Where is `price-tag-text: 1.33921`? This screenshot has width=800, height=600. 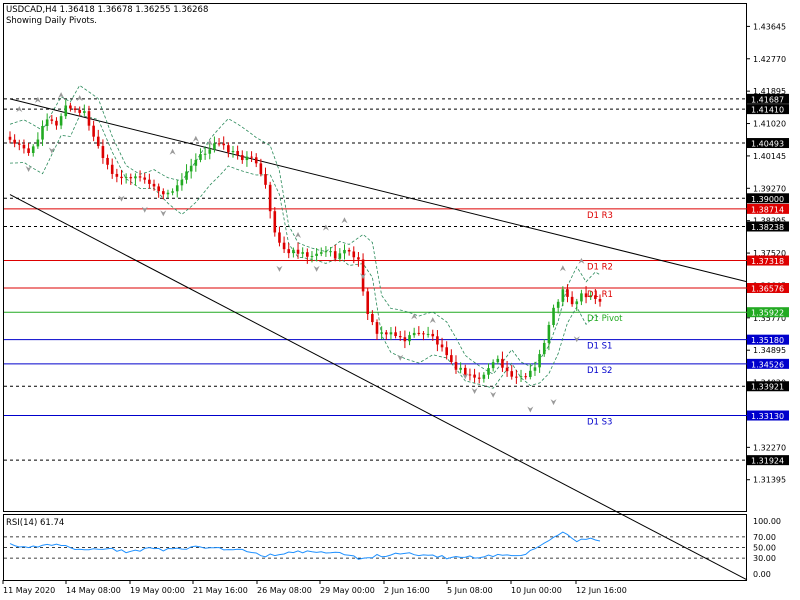 price-tag-text: 1.33921 is located at coordinates (767, 387).